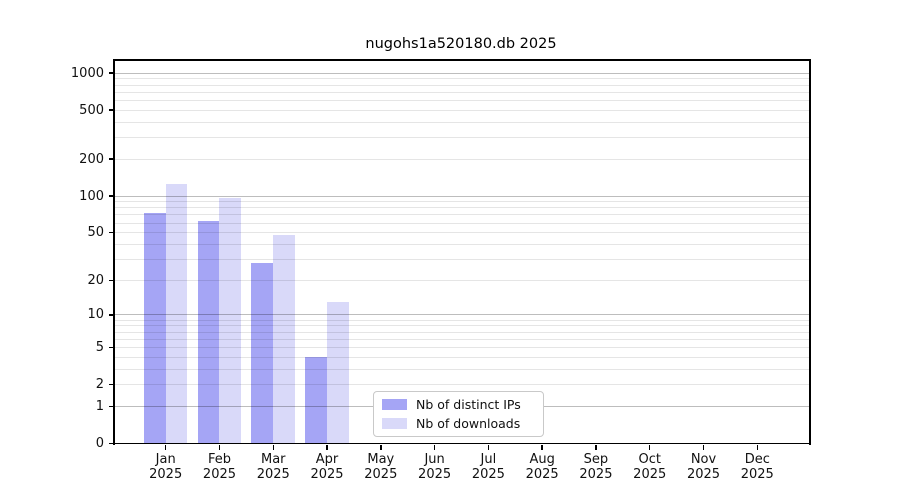 This screenshot has height=500, width=900. Describe the element at coordinates (809, 252) in the screenshot. I see `spine-right` at that location.